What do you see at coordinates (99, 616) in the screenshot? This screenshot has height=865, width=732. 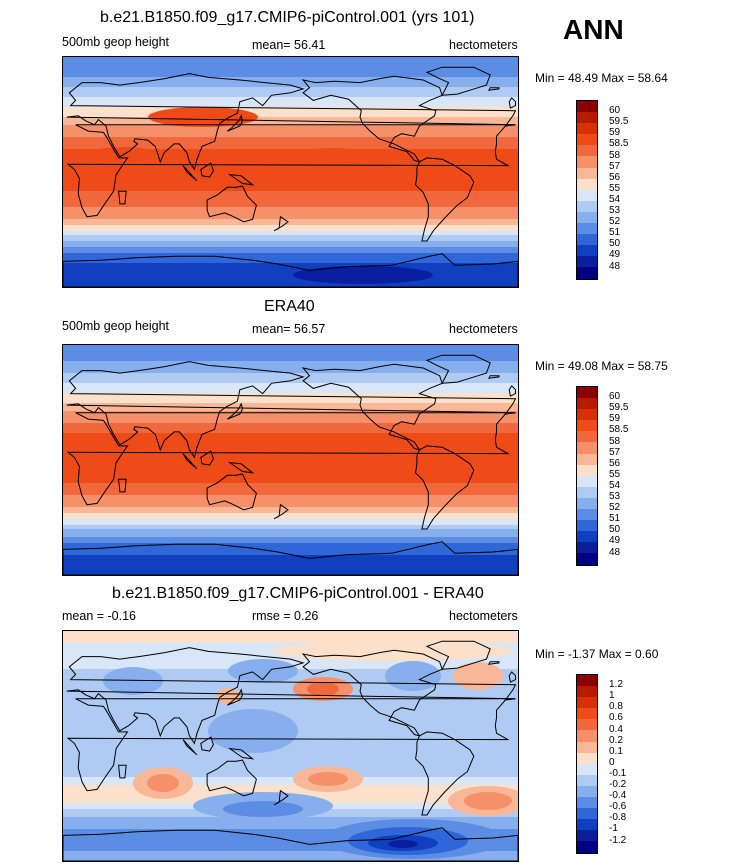 I see `panel-3-mean-label: mean = -0.16` at bounding box center [99, 616].